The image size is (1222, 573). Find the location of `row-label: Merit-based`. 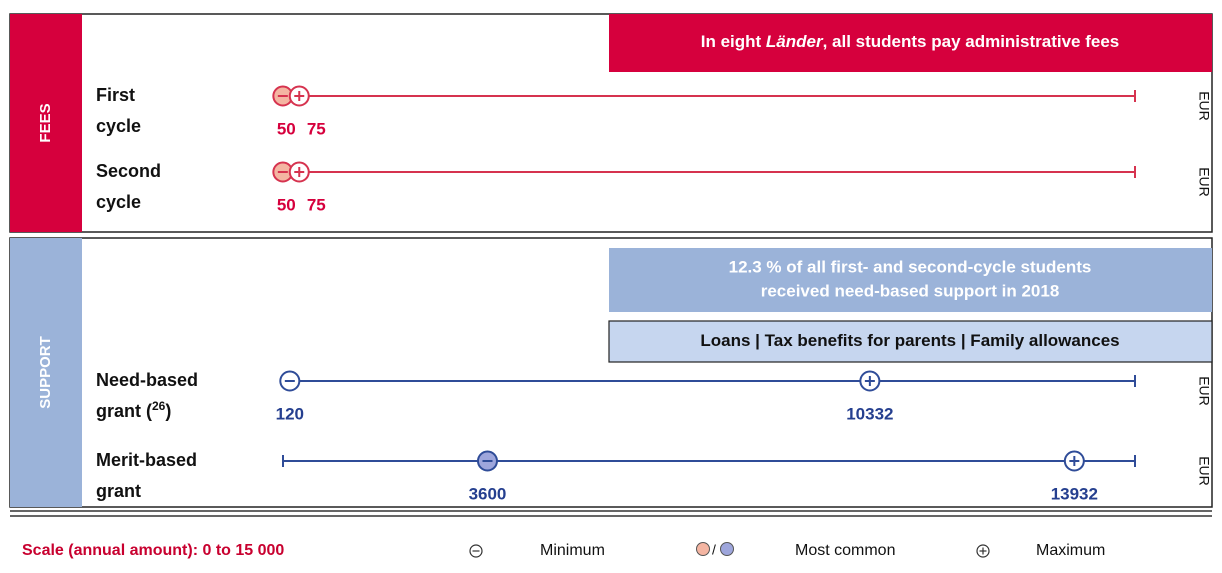

row-label: Merit-based is located at coordinates (146, 460).